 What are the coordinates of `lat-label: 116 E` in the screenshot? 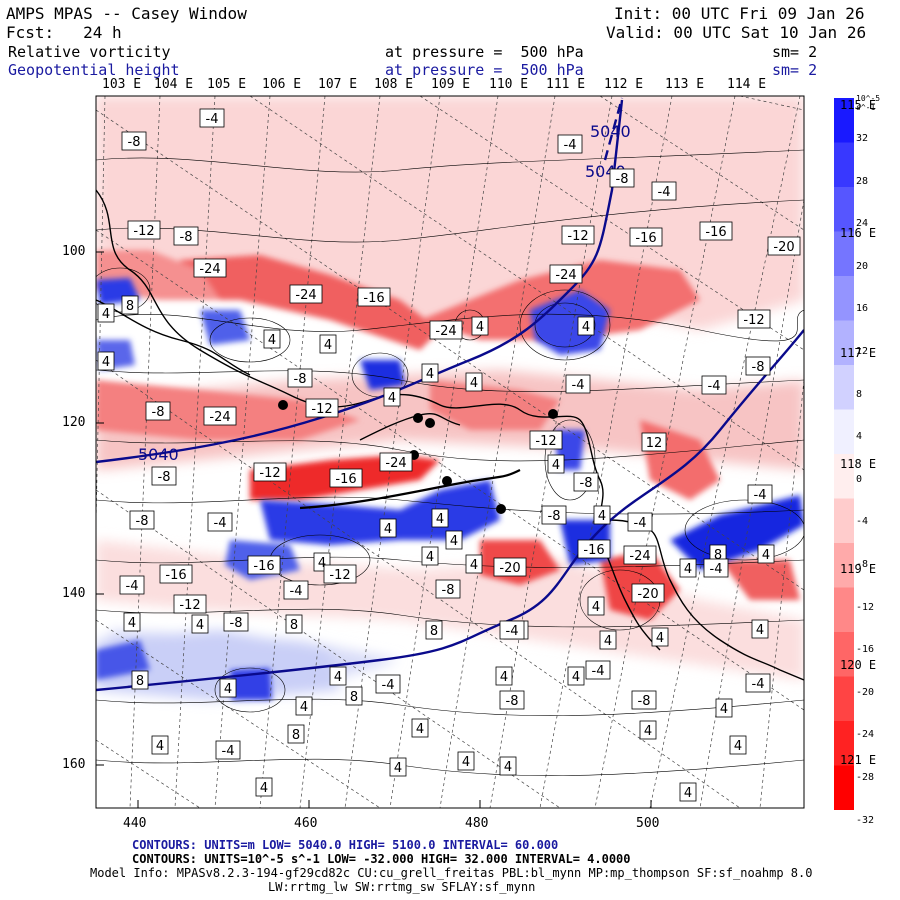 It's located at (858, 233).